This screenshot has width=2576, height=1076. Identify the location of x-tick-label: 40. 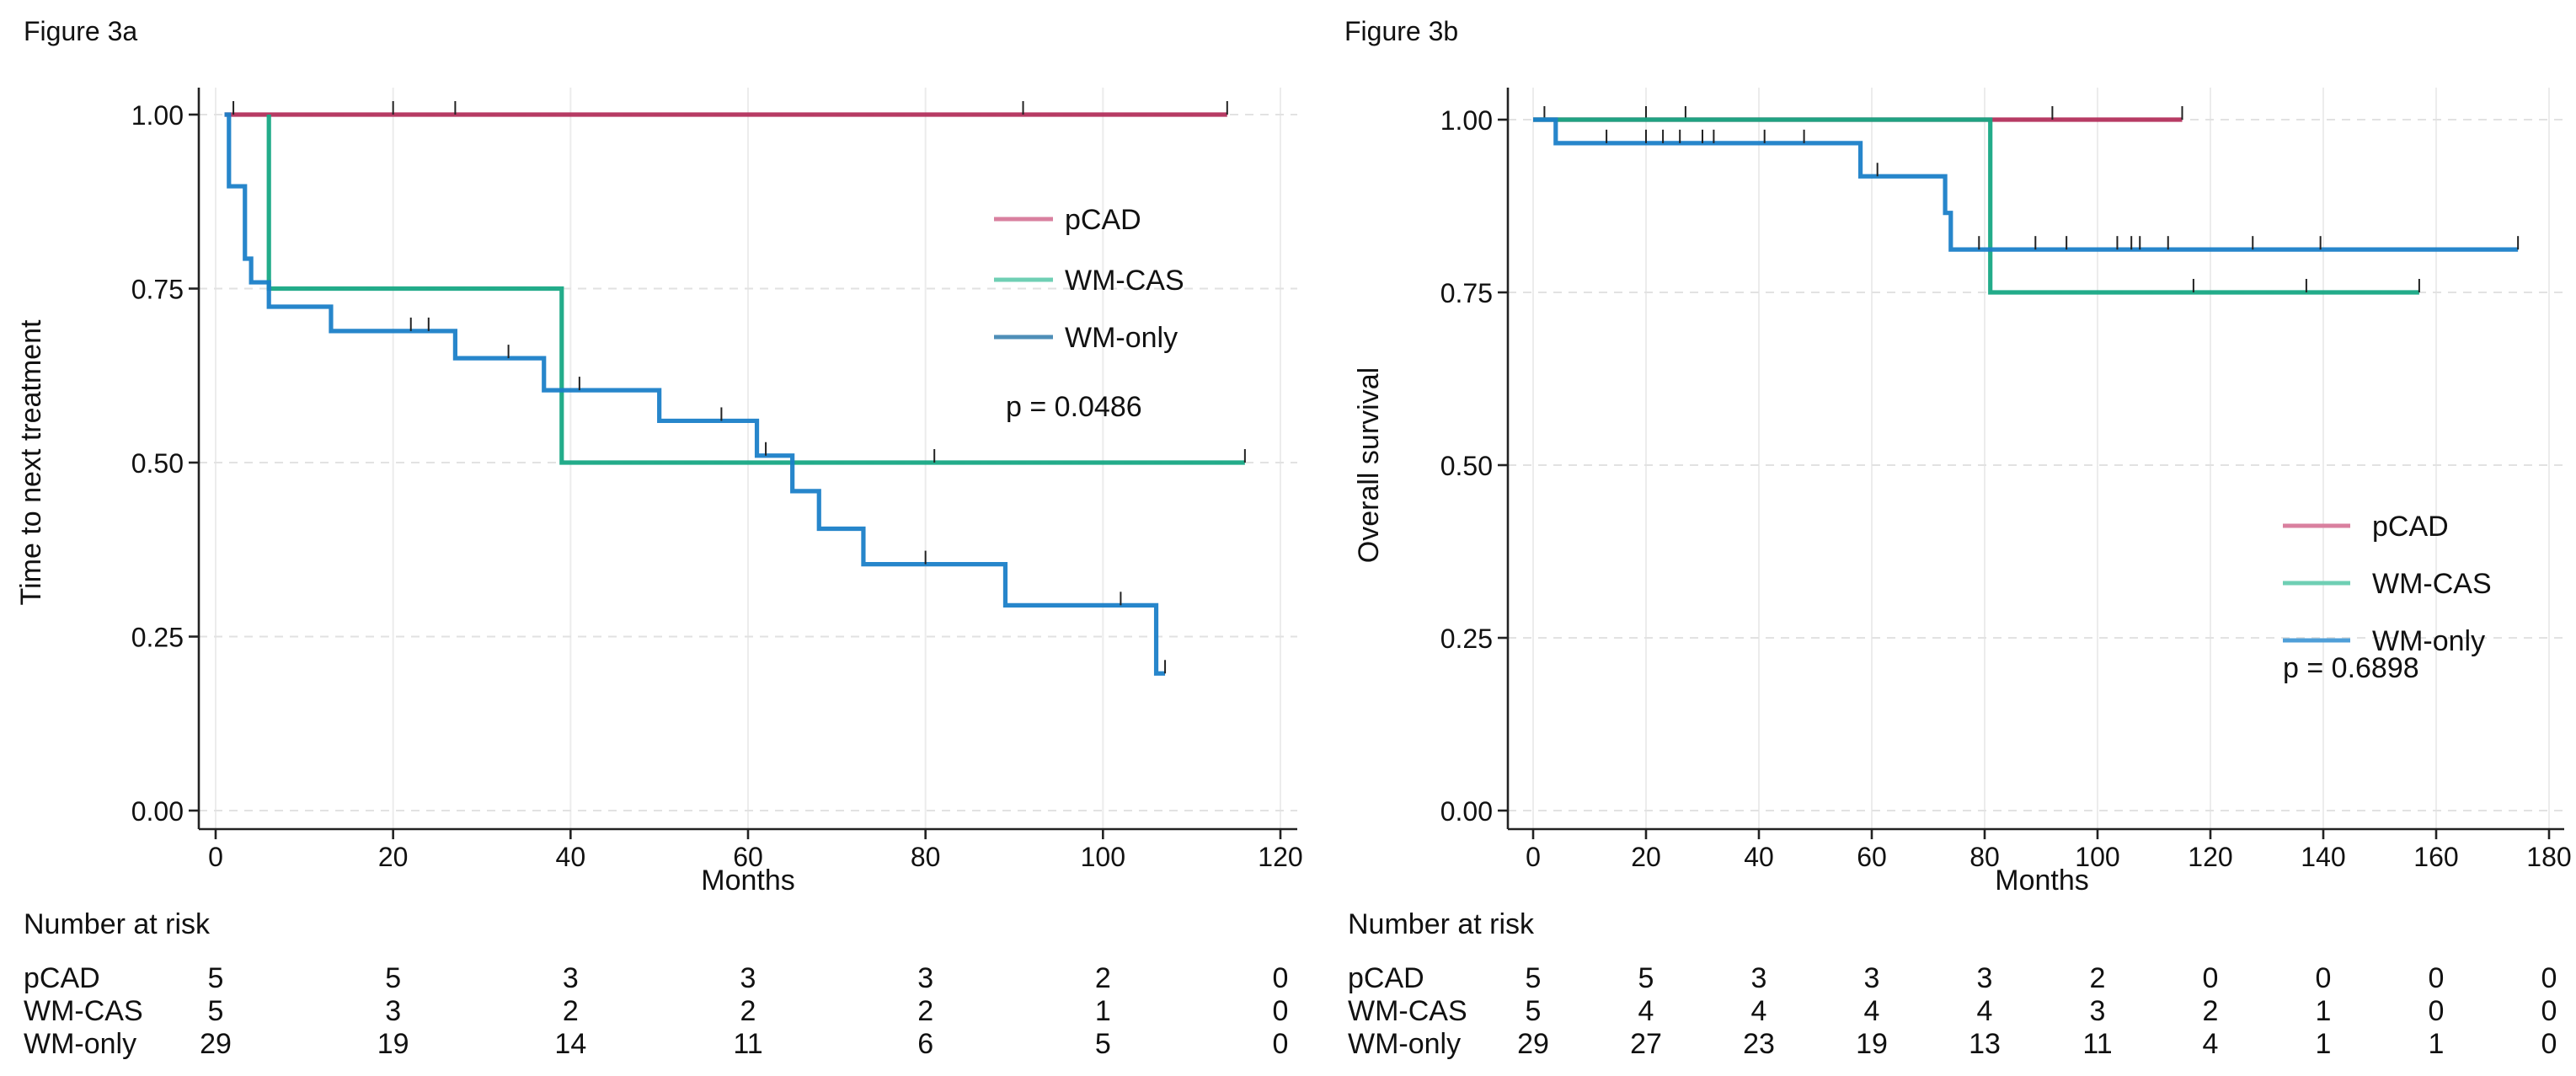
(571, 857).